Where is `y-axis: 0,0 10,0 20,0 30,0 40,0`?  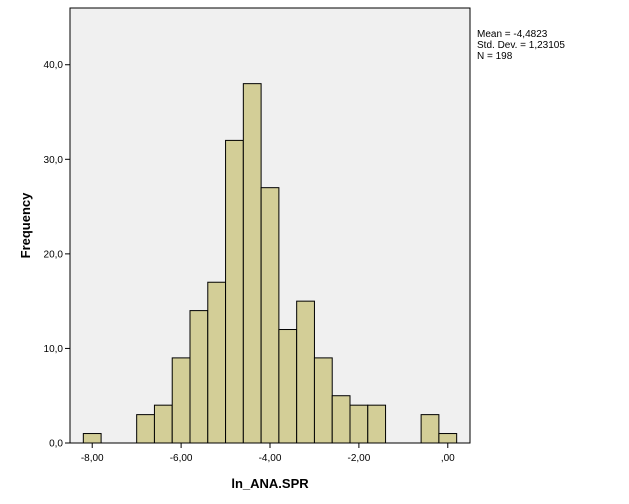 y-axis: 0,0 10,0 20,0 30,0 40,0 is located at coordinates (57, 255).